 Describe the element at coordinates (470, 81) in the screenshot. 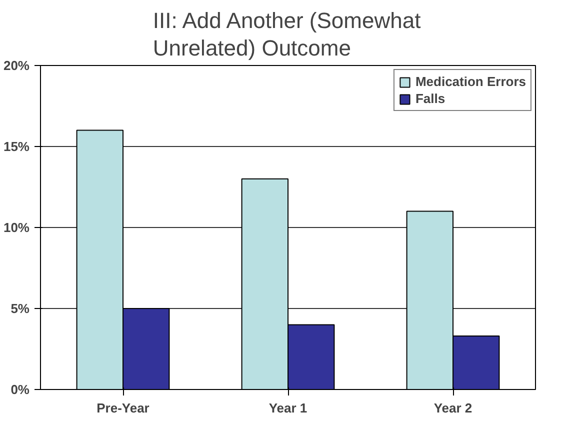

I see `legend-label: Medication Errors` at that location.